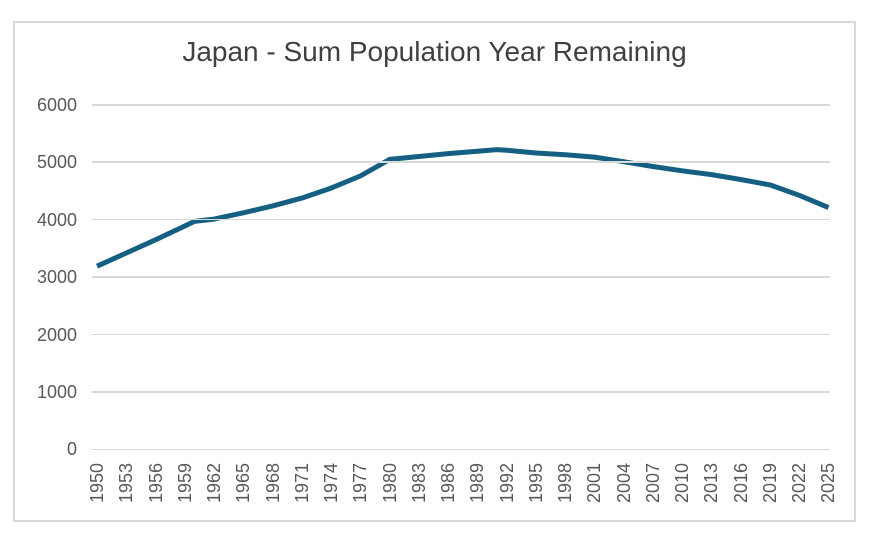  Describe the element at coordinates (434, 51) in the screenshot. I see `chart-title: Japan - Sum Population Year Remaining` at that location.